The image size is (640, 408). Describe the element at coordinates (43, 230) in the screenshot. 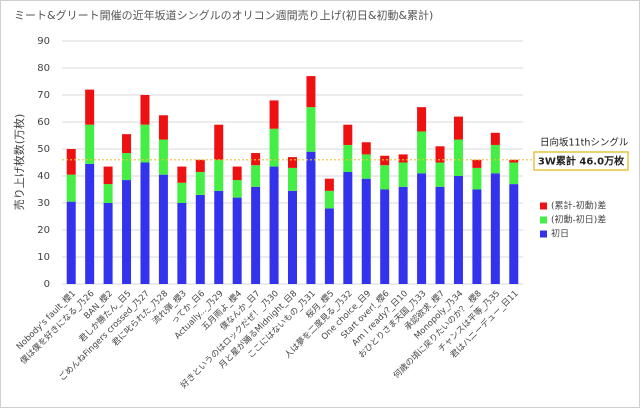

I see `y-tick-label: 20` at that location.